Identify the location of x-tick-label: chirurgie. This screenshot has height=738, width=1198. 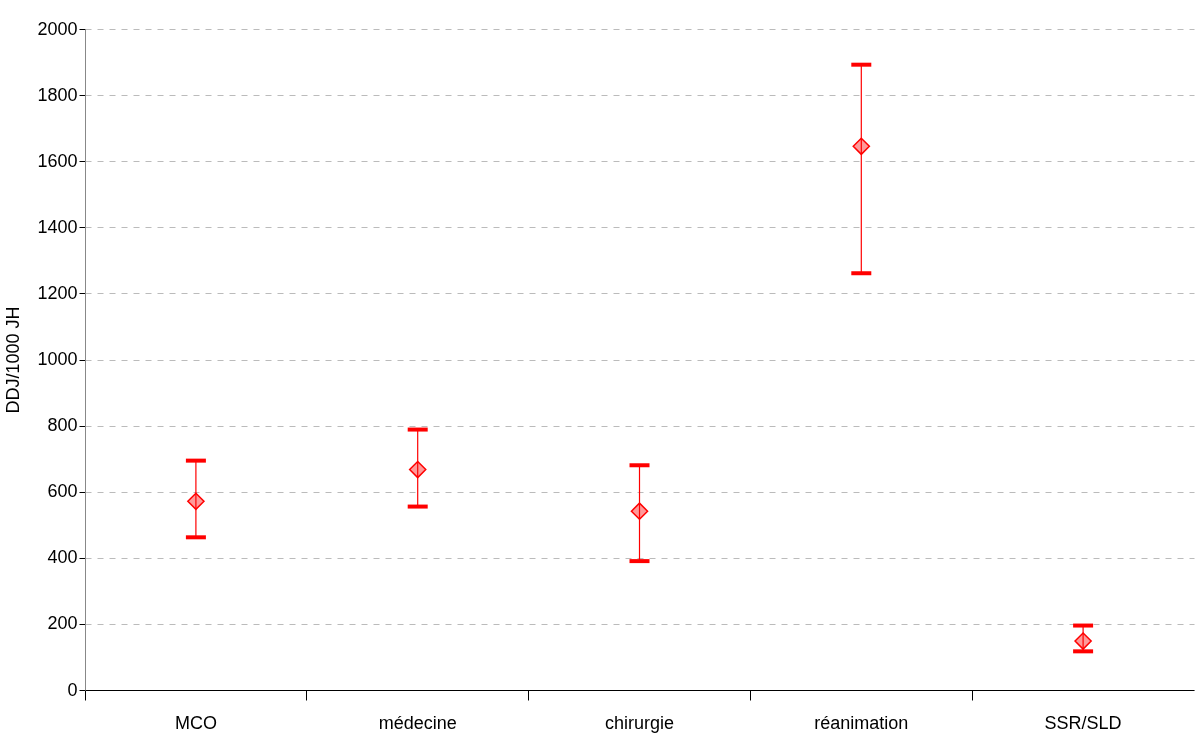
(639, 722).